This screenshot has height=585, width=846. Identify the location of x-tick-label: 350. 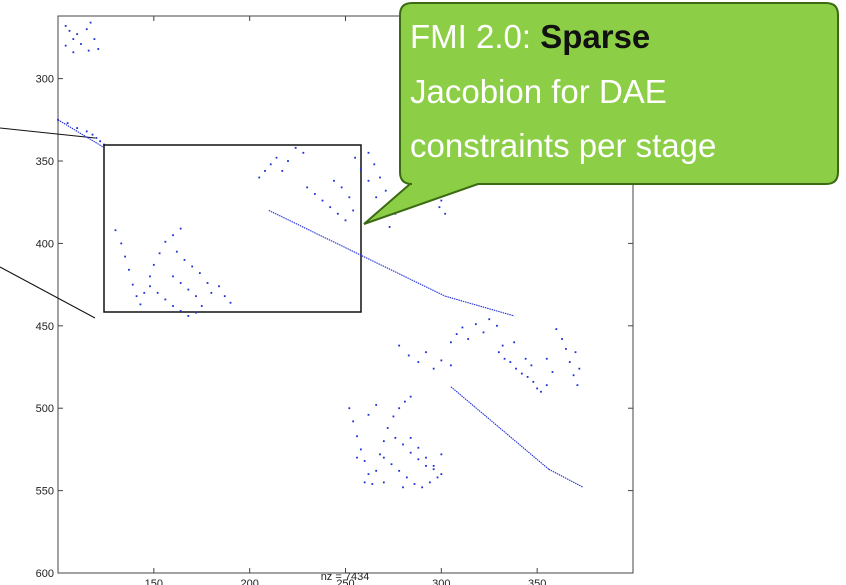
(537, 581).